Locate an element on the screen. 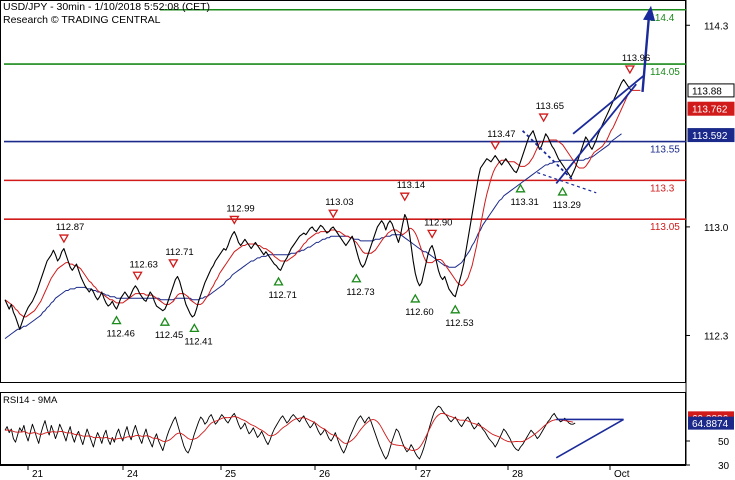 This screenshot has height=480, width=735. rsi-tick-label-0: 50 is located at coordinates (724, 442).